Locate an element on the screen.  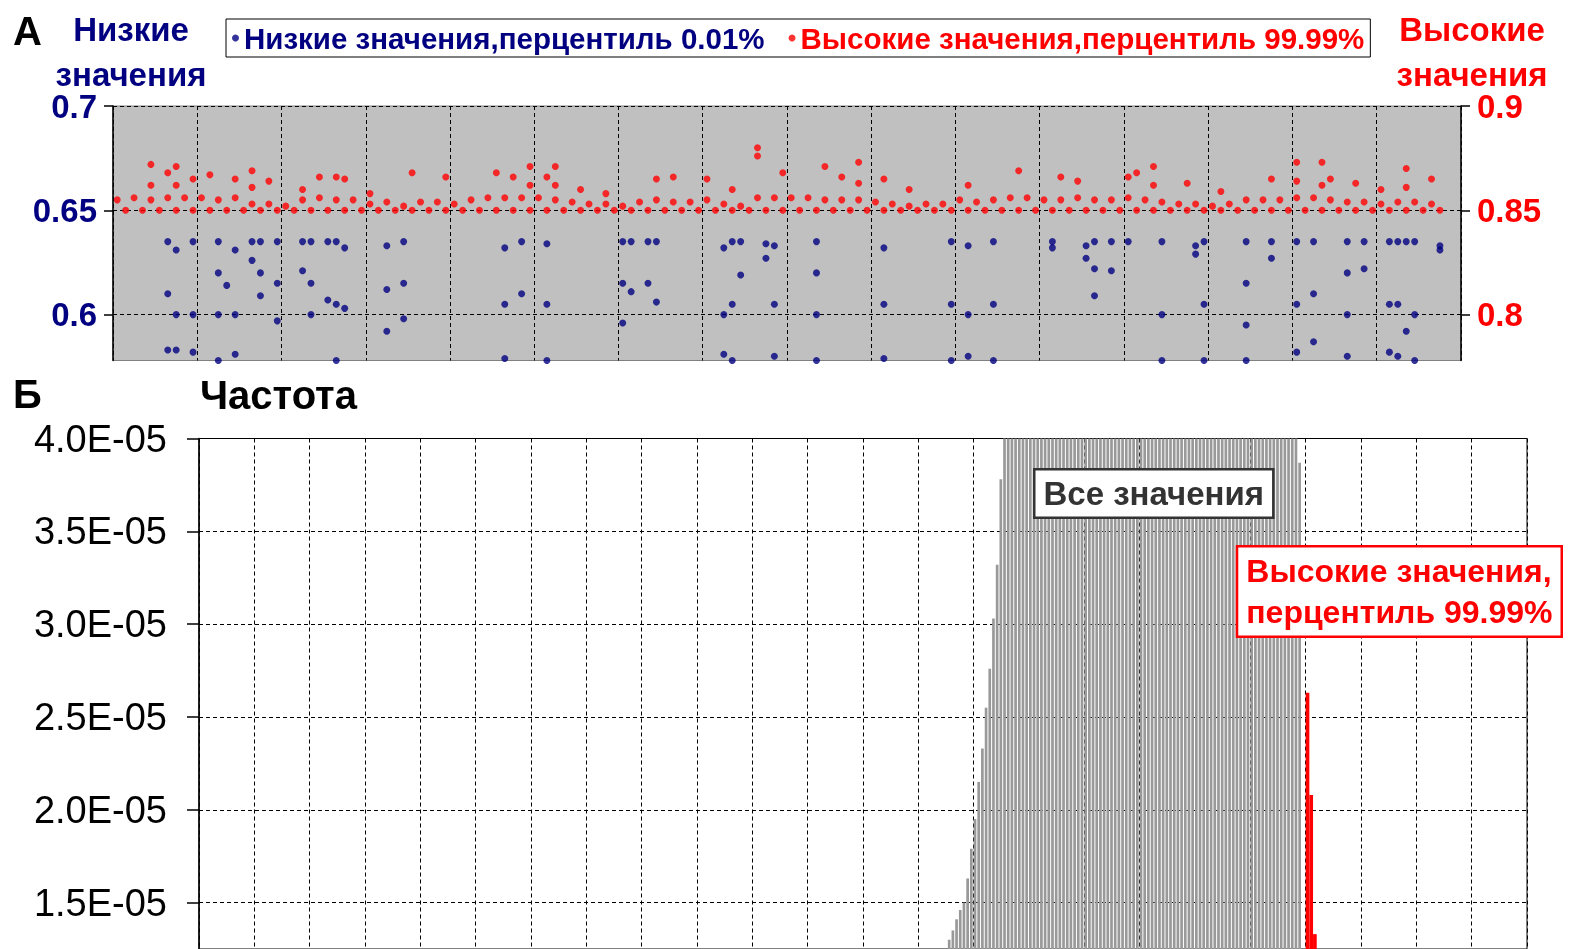
chart-title: Б is located at coordinates (27, 394).